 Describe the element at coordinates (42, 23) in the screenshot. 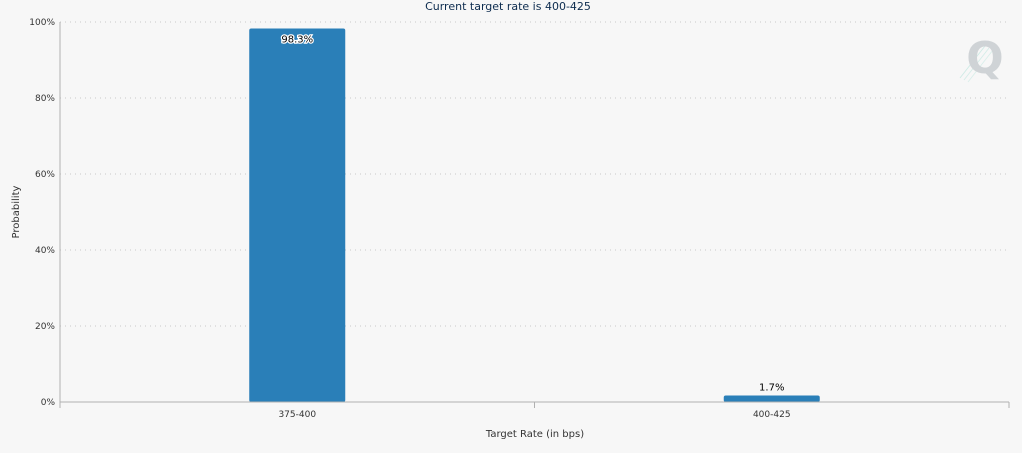

I see `y-tick-label: 100%` at that location.